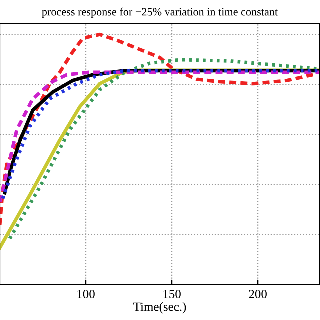 The image size is (320, 320). What do you see at coordinates (86, 294) in the screenshot?
I see `x-tick-label: 100` at bounding box center [86, 294].